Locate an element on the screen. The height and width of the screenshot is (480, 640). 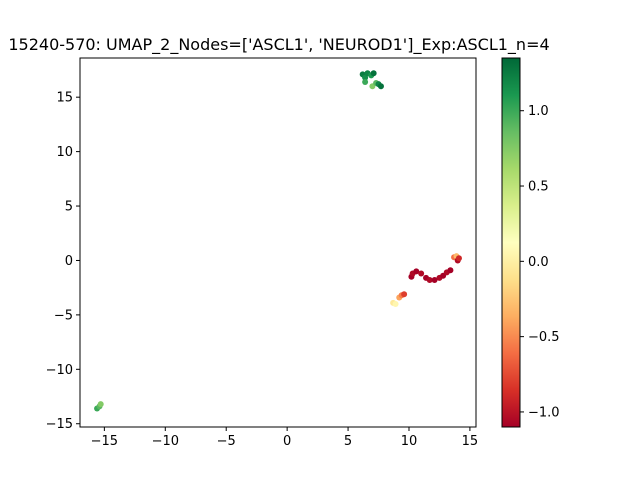
y-tick-label: 5 is located at coordinates (69, 207).